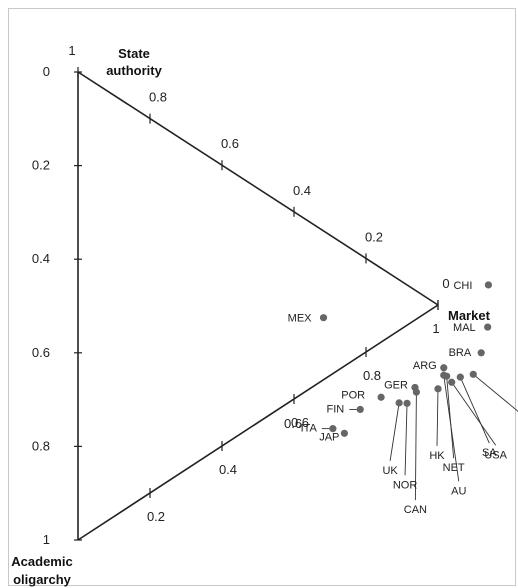 This screenshot has width=518, height=588. Describe the element at coordinates (405, 359) in the screenshot. I see `data-points` at that location.